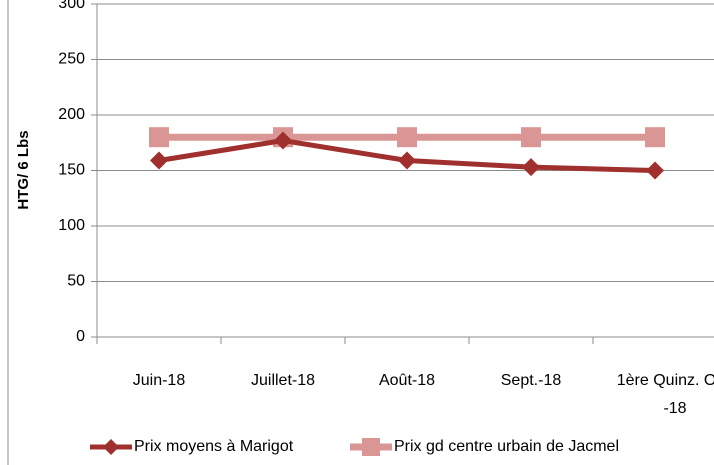  Describe the element at coordinates (506, 446) in the screenshot. I see `legend-label: Prix gd centre urbain de Jacmel` at that location.